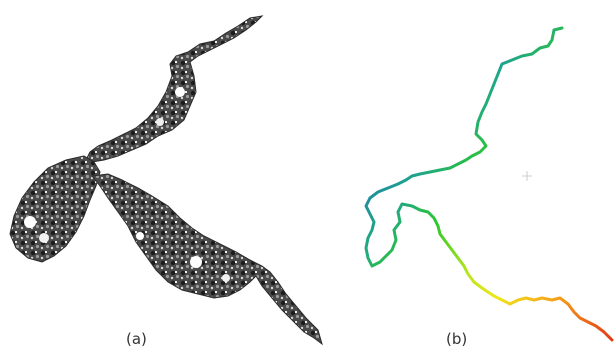 The height and width of the screenshot is (355, 616). What do you see at coordinates (55, 209) in the screenshot?
I see `river-left-lobe` at bounding box center [55, 209].